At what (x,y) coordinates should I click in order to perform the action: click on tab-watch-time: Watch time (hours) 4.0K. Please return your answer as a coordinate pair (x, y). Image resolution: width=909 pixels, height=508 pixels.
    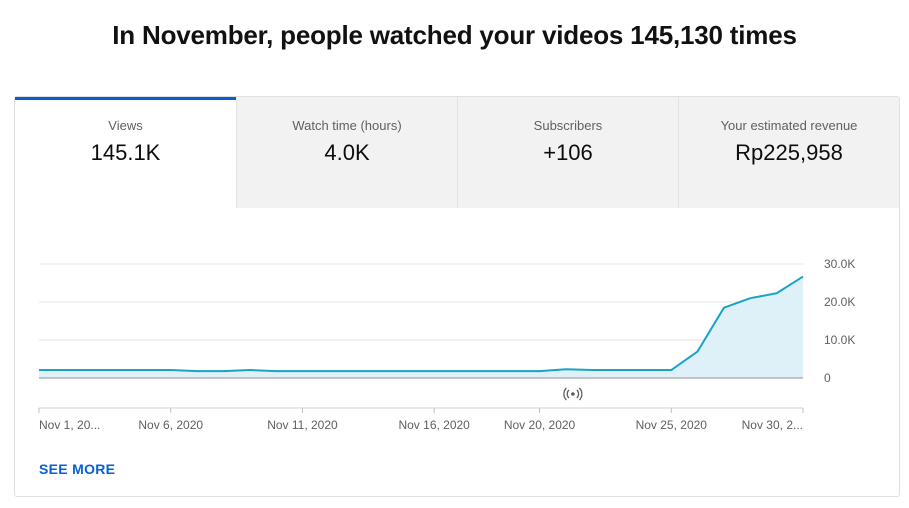
    Looking at the image, I should click on (346, 152).